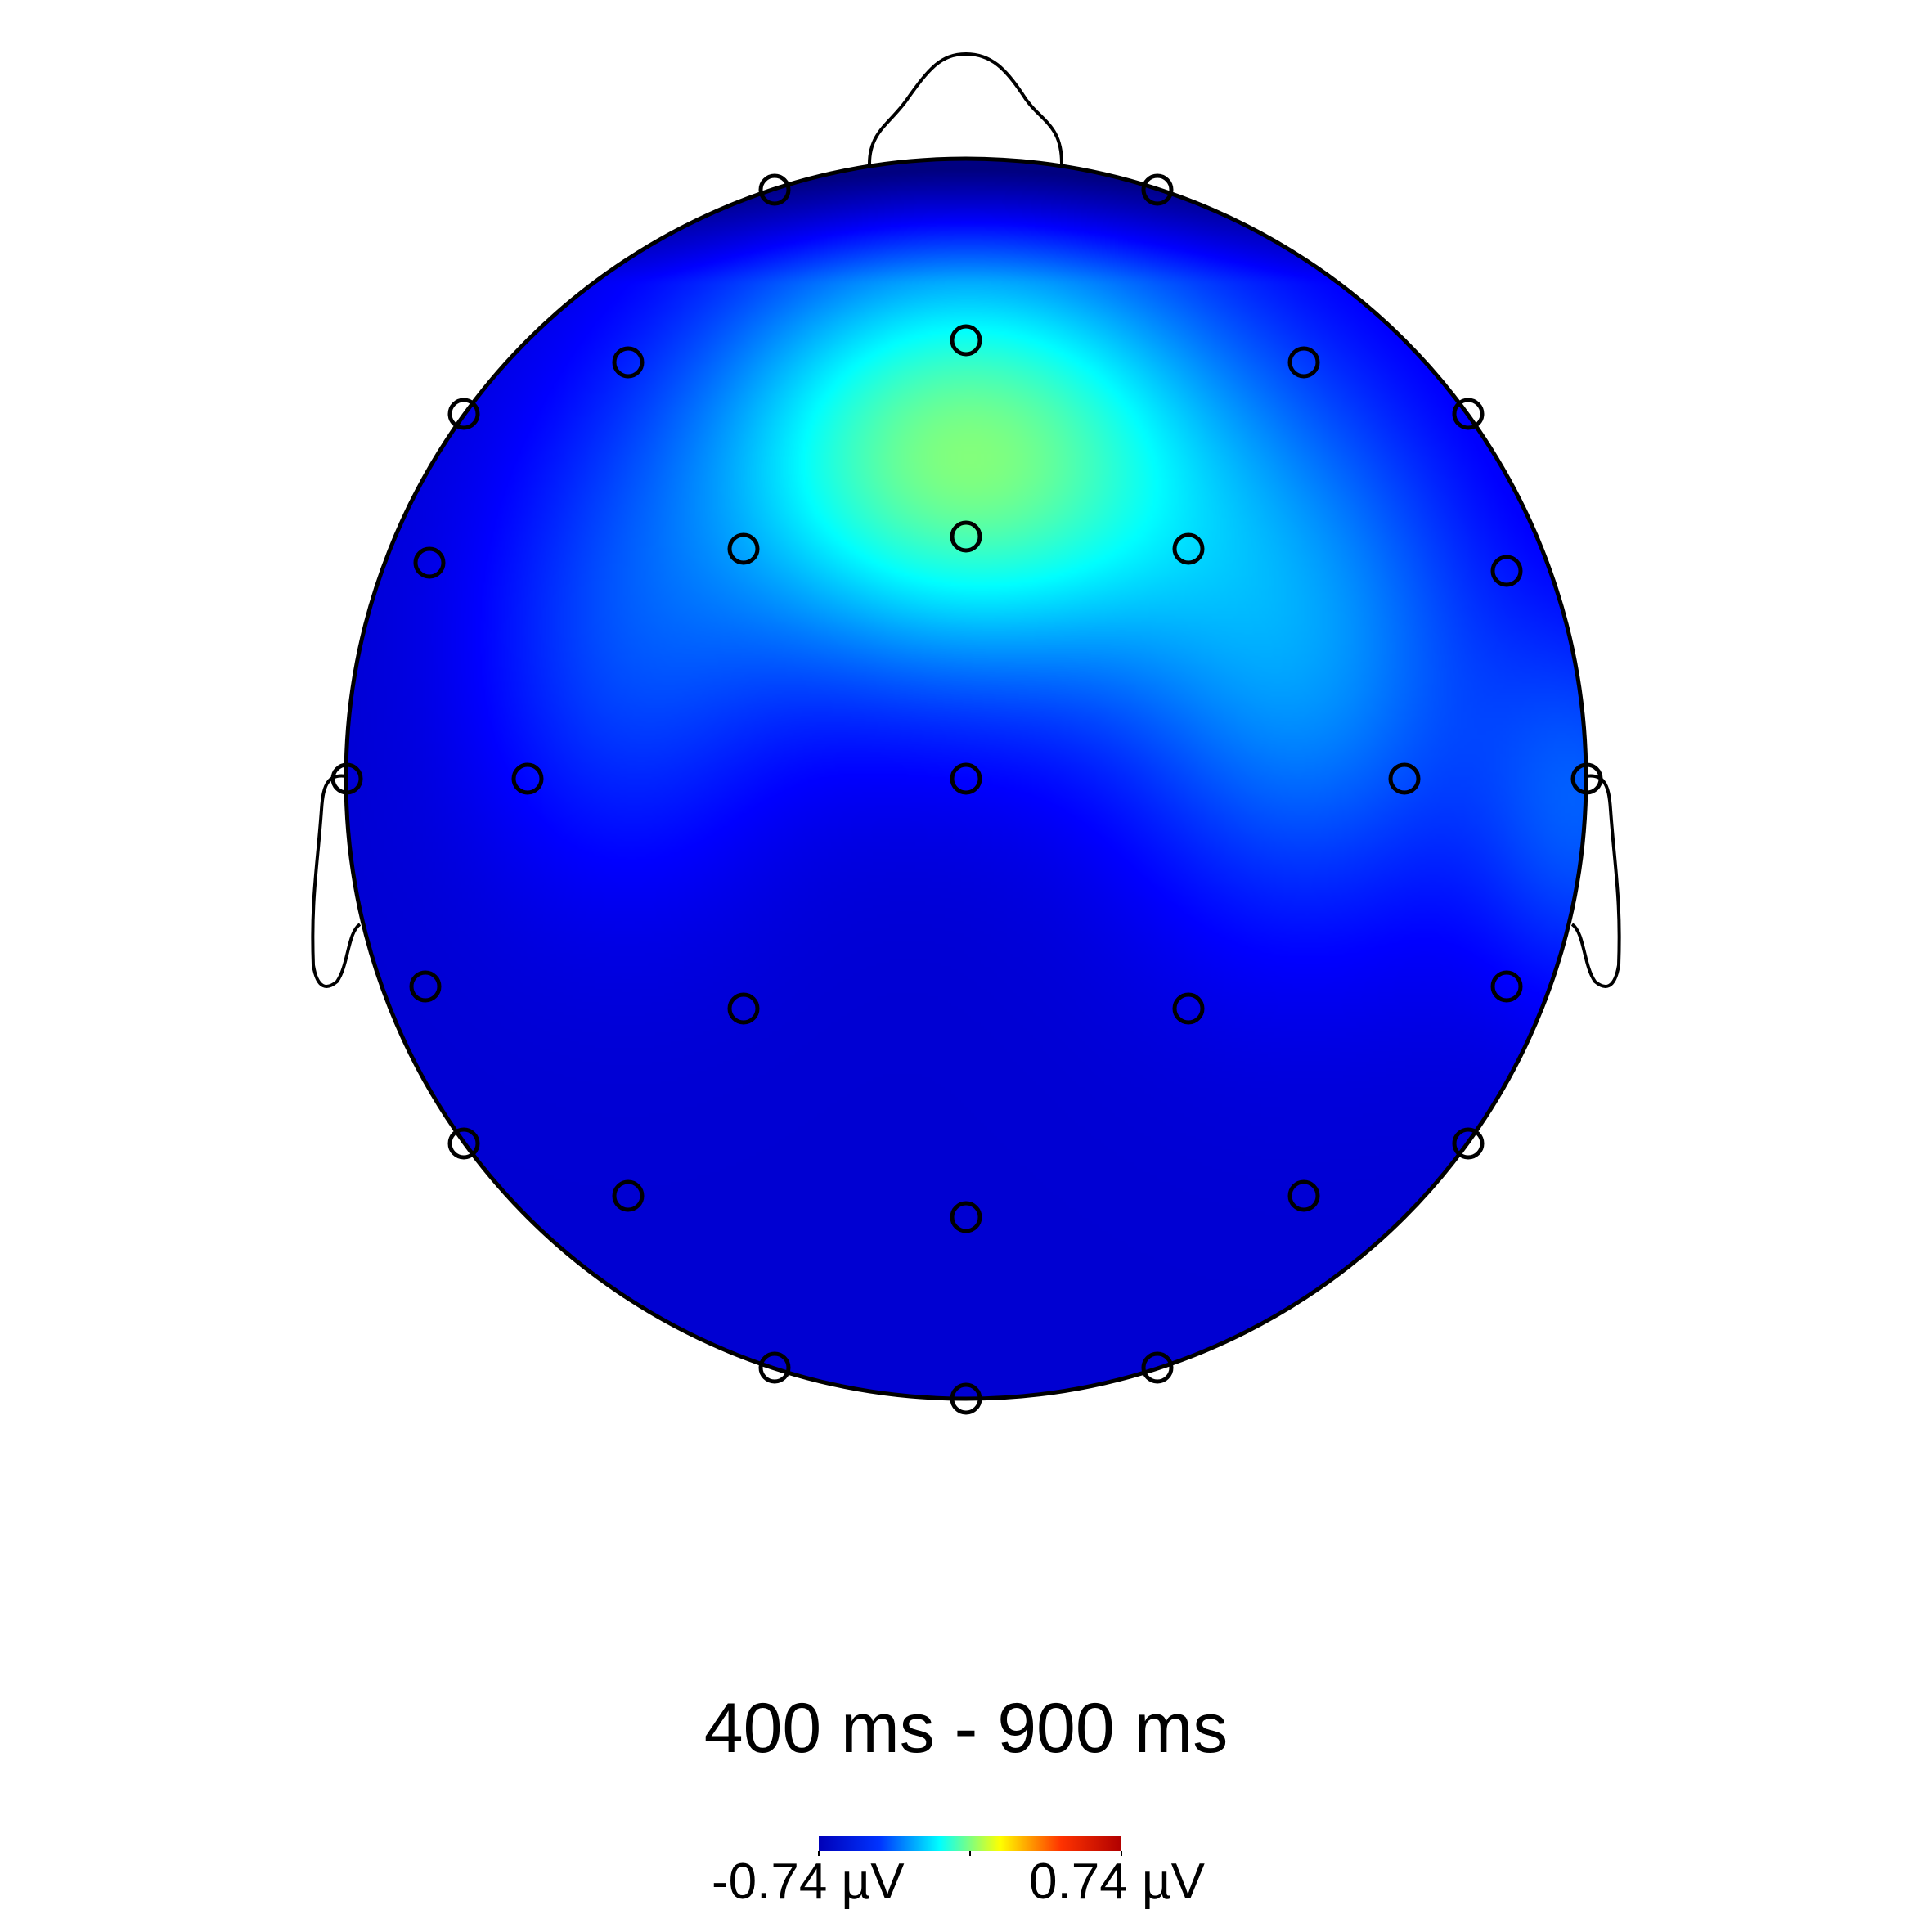 This screenshot has height=1932, width=1932. Describe the element at coordinates (809, 1881) in the screenshot. I see `colorbar-min-label: -0.74 µV` at that location.